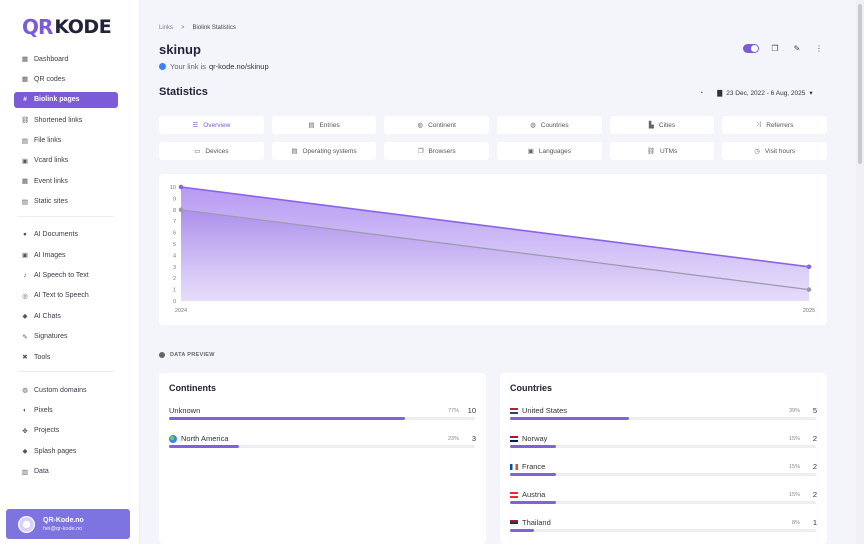 This screenshot has height=544, width=864. Describe the element at coordinates (720, 93) in the screenshot. I see `calendar-icon: ▇` at that location.